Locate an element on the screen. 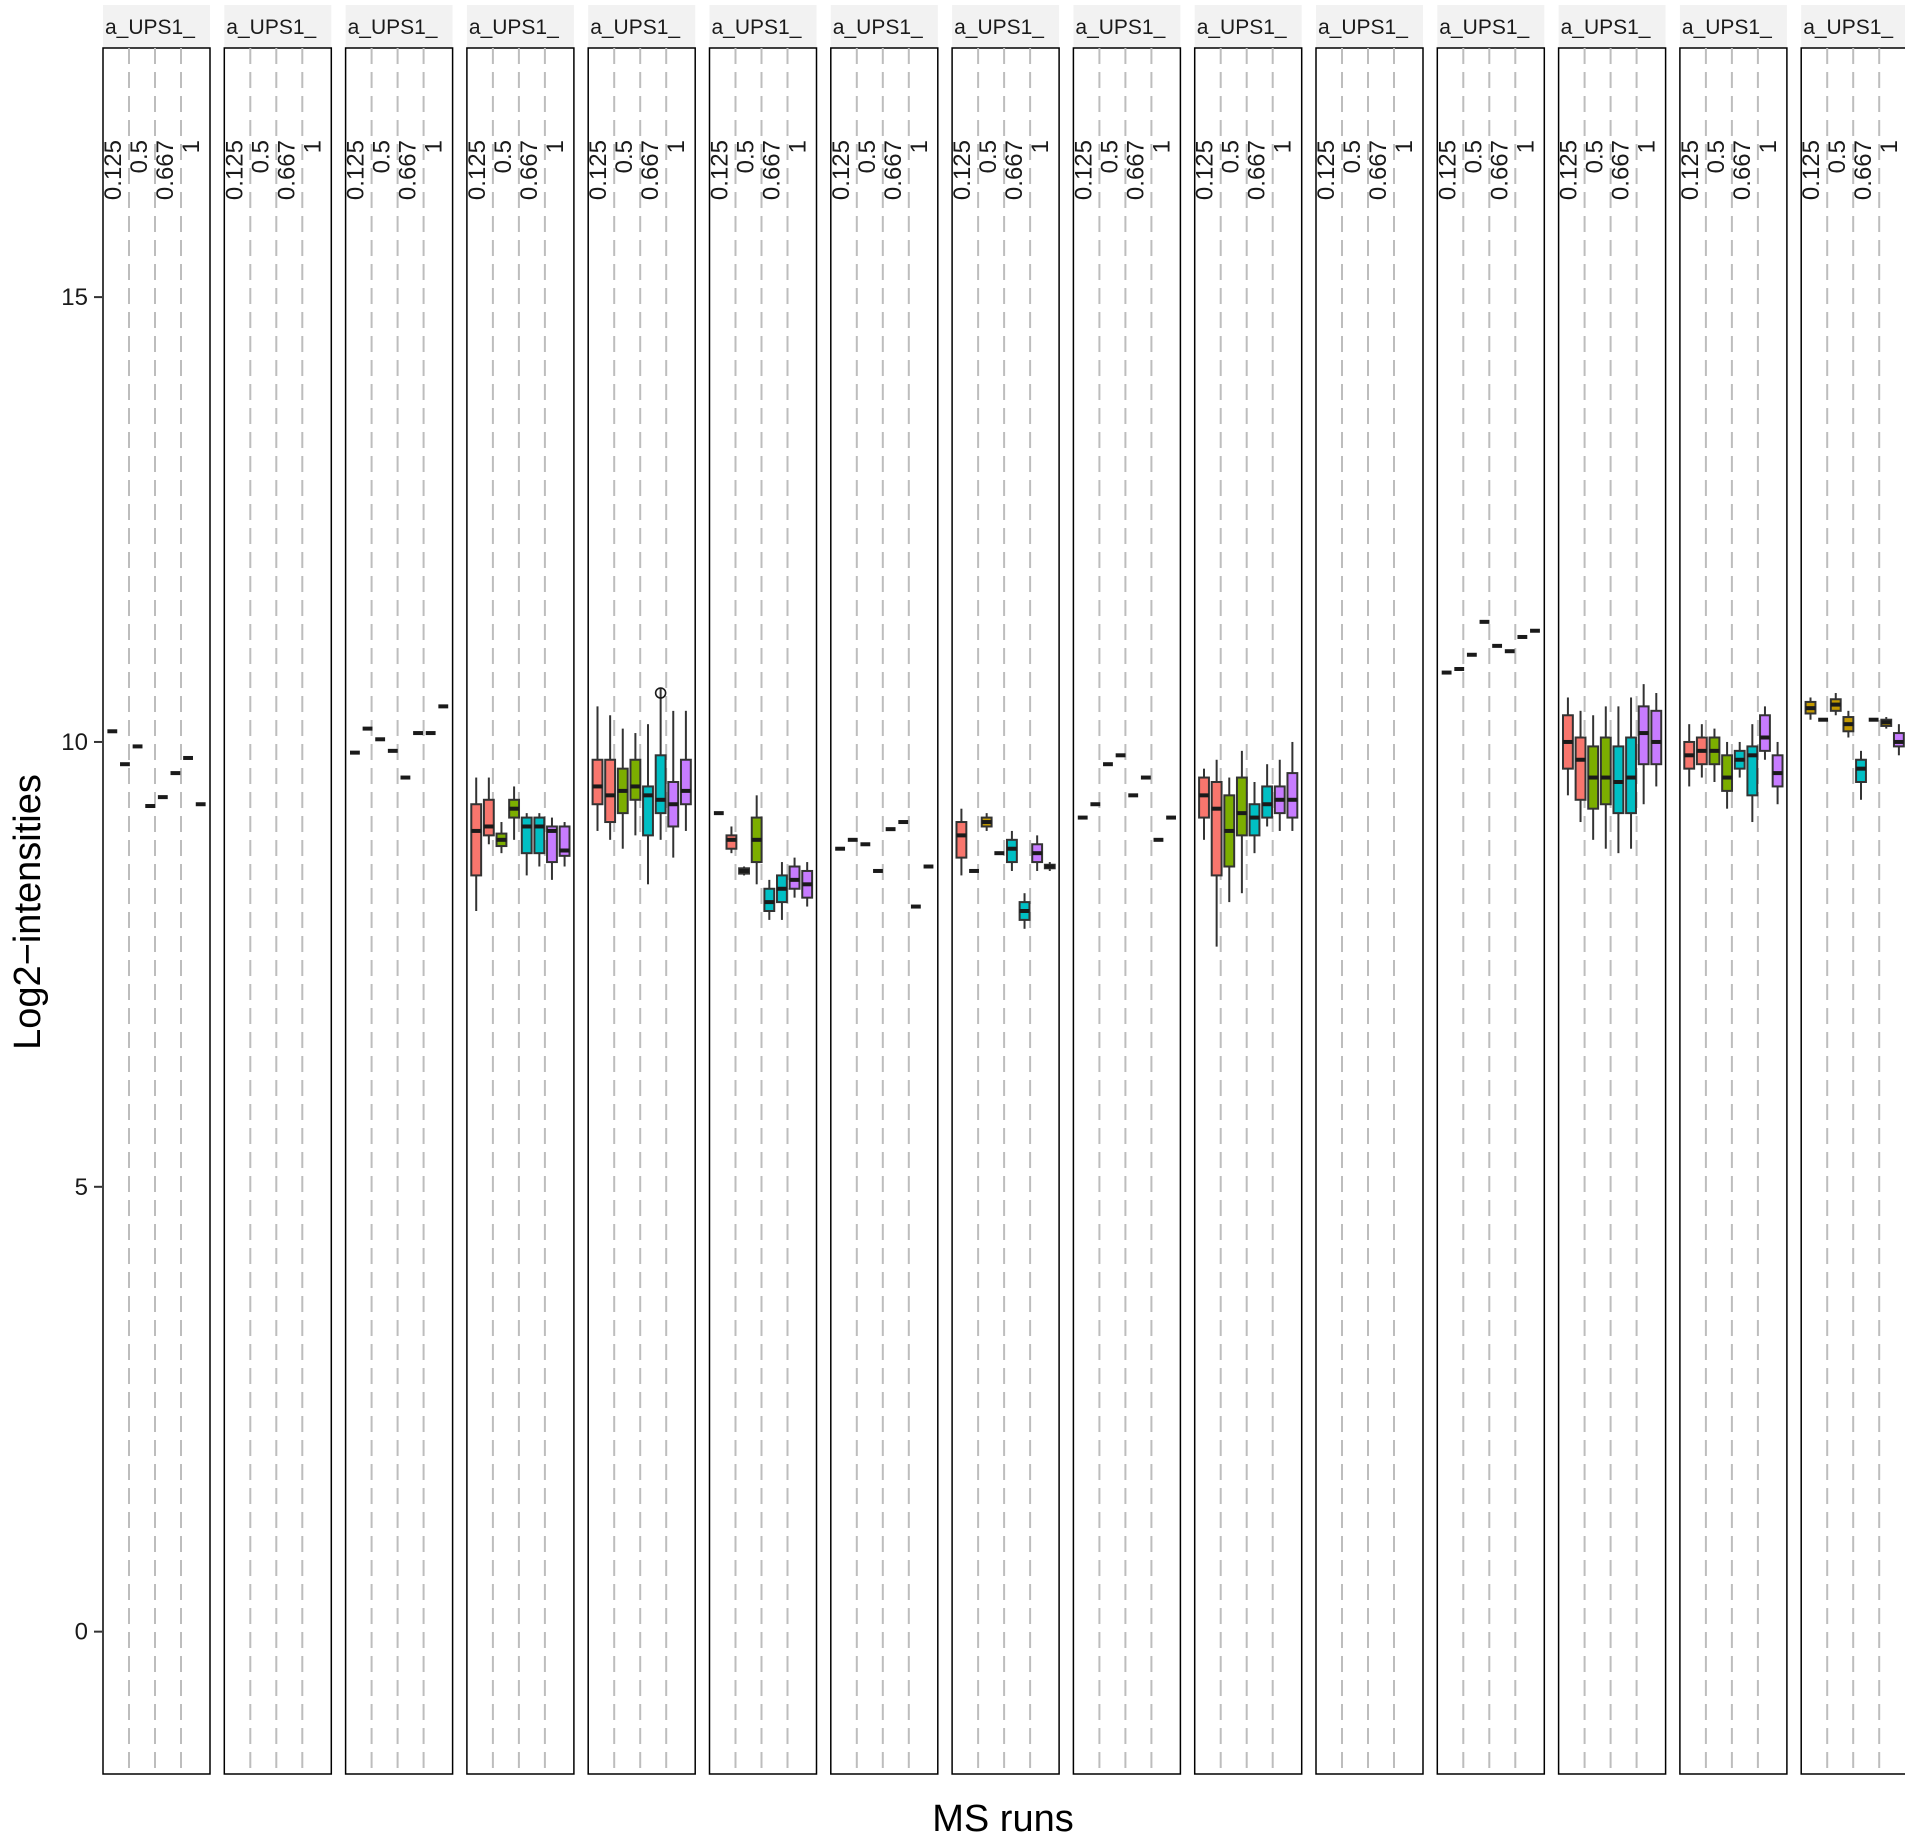  outlier-point is located at coordinates (660, 693).